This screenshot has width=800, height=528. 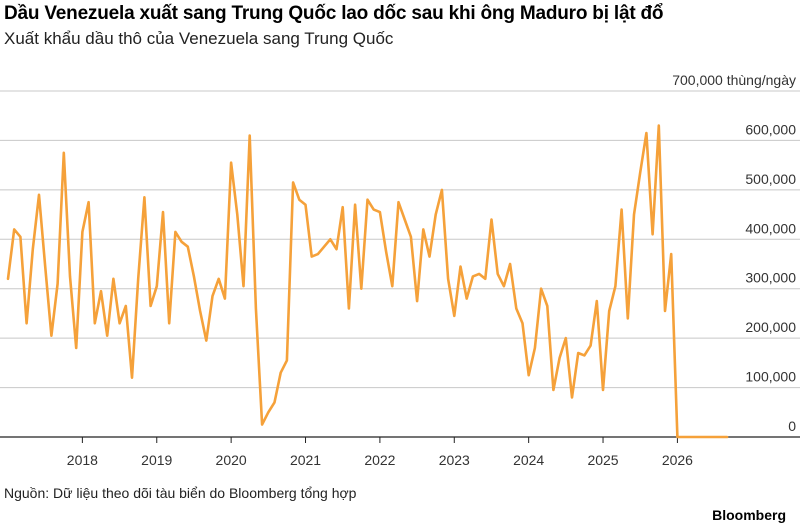 I want to click on y-tick-label: 0, so click(x=792, y=426).